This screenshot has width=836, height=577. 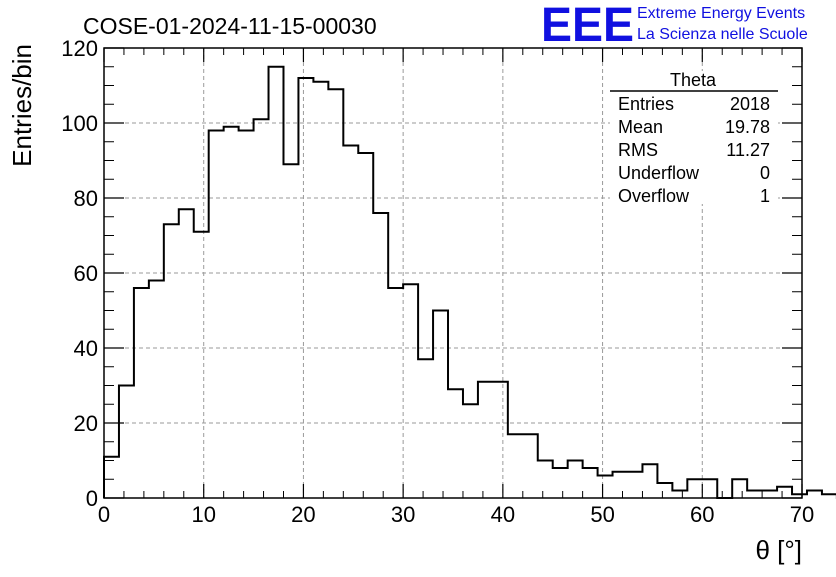 What do you see at coordinates (86, 423) in the screenshot?
I see `y-tick-label: 20` at bounding box center [86, 423].